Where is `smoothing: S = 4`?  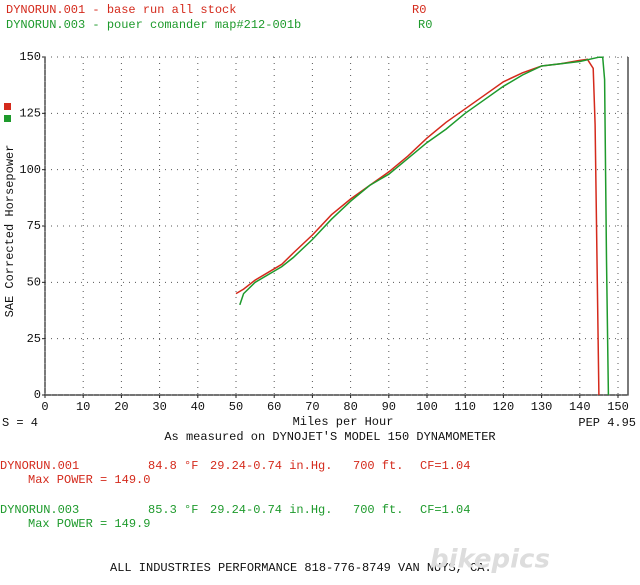 smoothing: S = 4 is located at coordinates (20, 423).